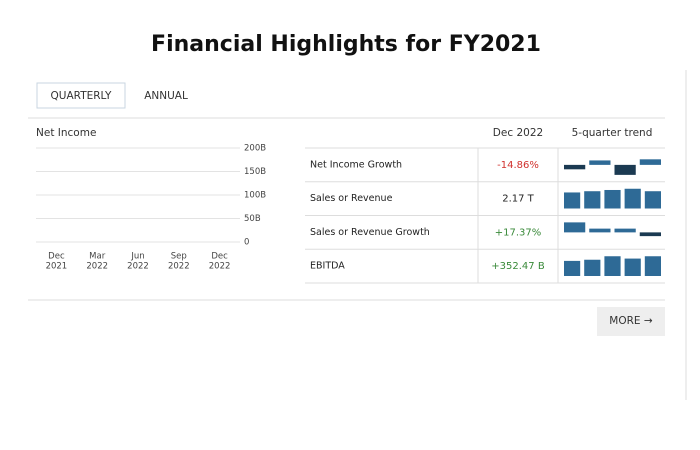 This screenshot has height=450, width=700. What do you see at coordinates (57, 267) in the screenshot?
I see `x-tick-label: 2021` at bounding box center [57, 267].